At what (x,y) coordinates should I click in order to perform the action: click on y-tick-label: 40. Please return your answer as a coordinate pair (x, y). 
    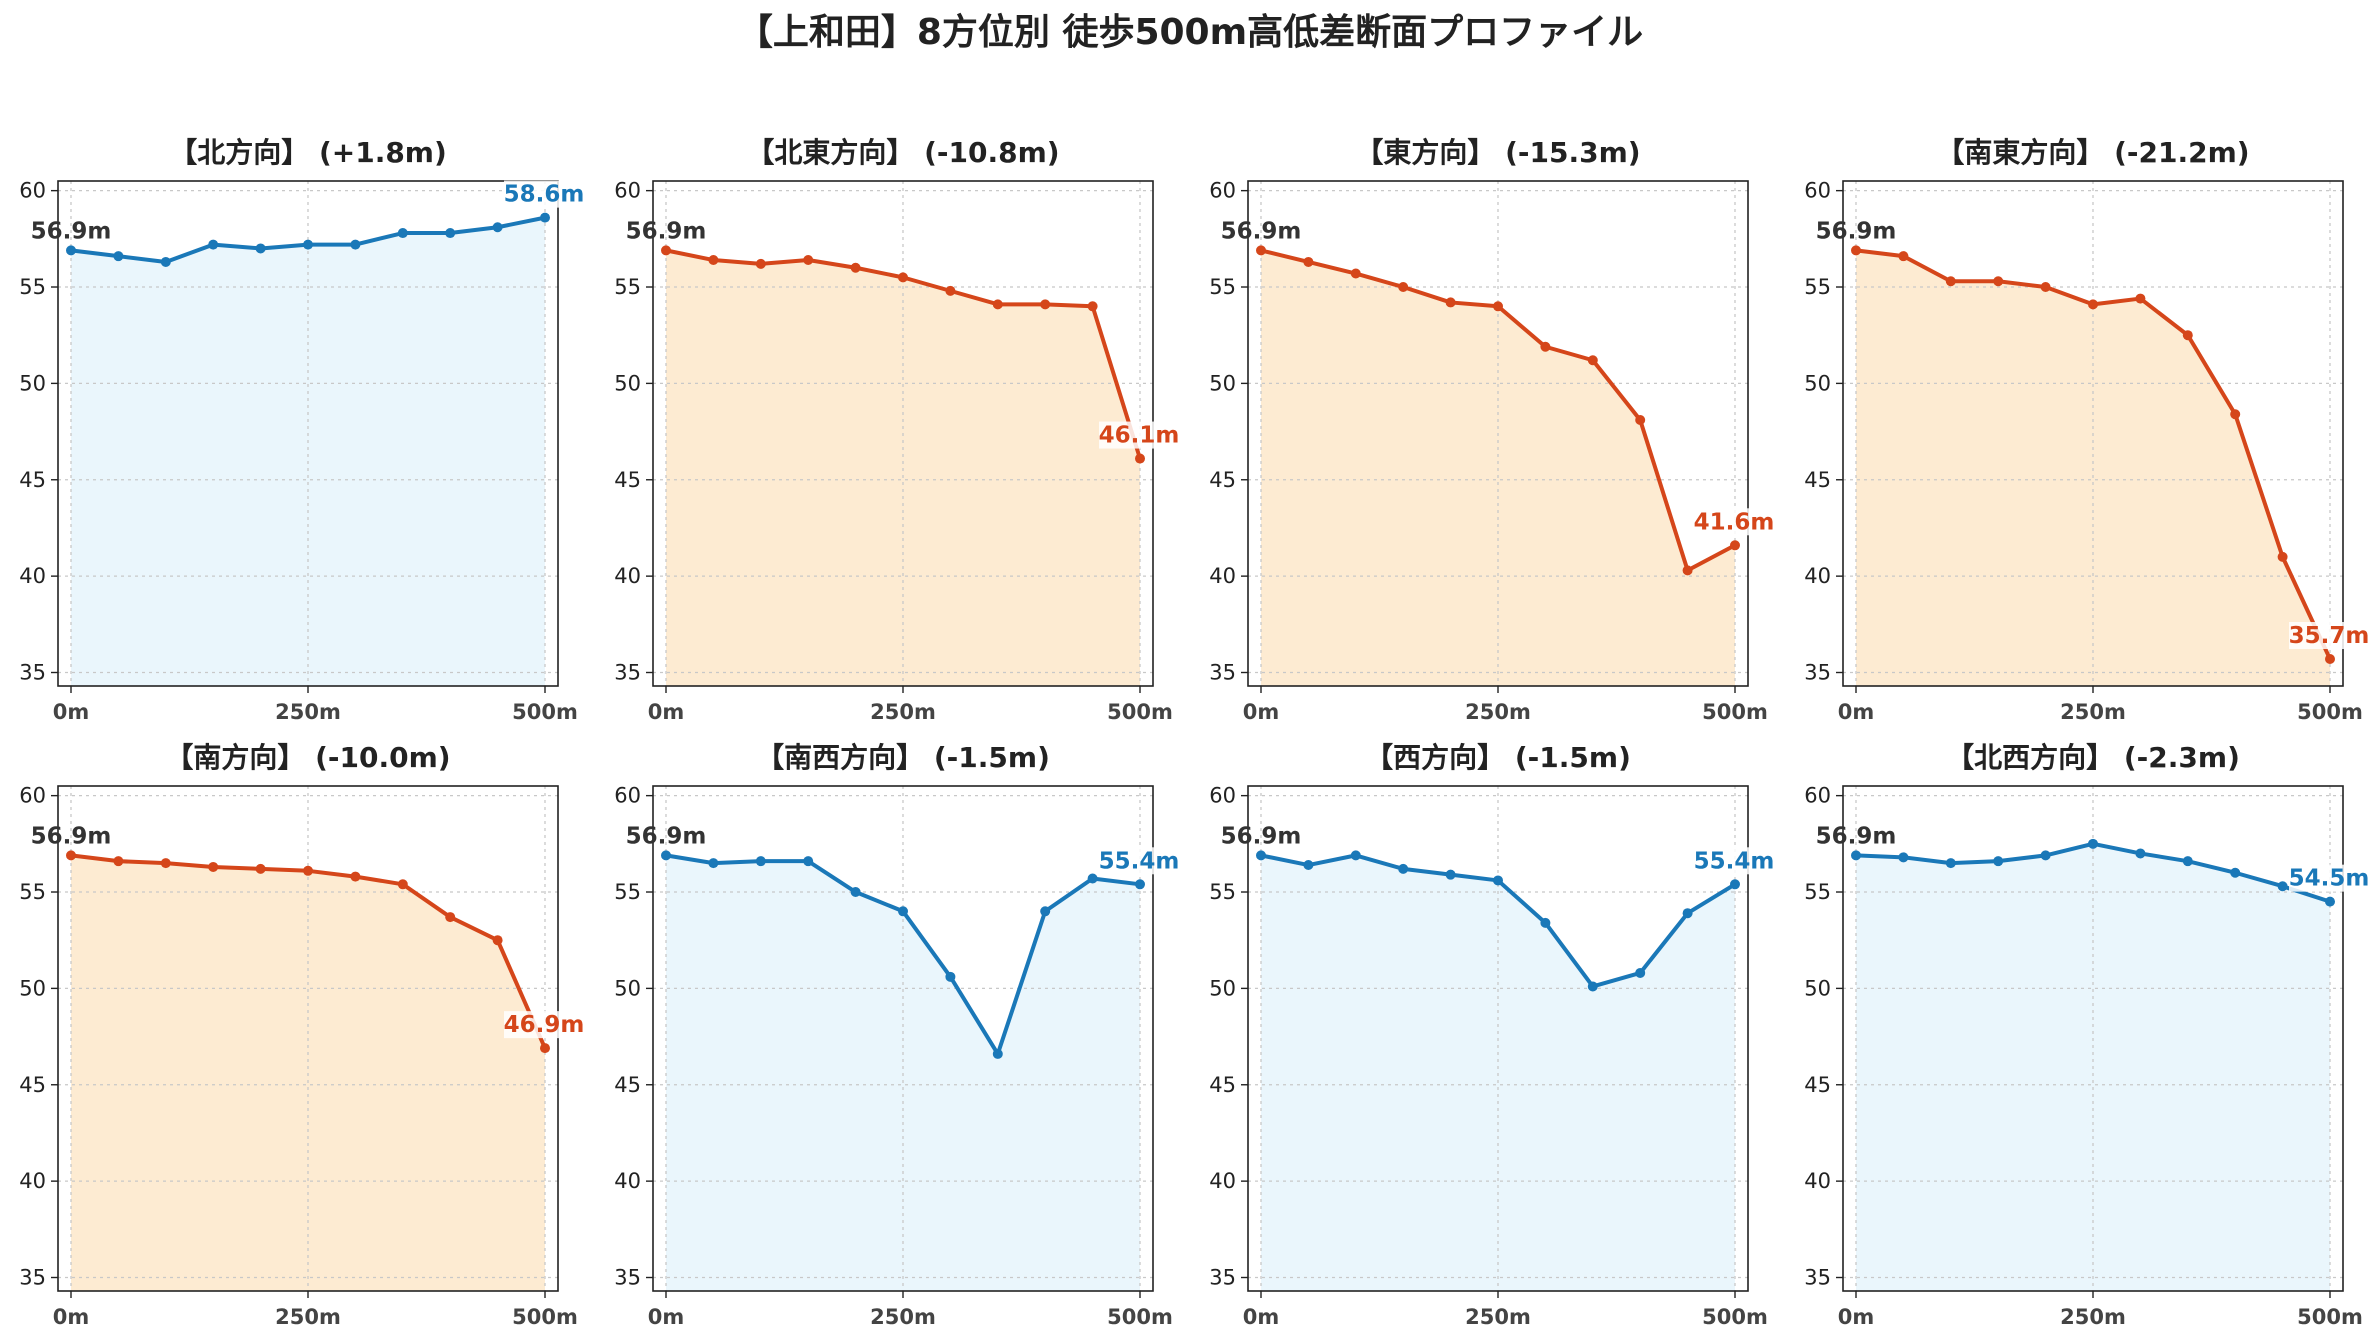
    Looking at the image, I should click on (1817, 576).